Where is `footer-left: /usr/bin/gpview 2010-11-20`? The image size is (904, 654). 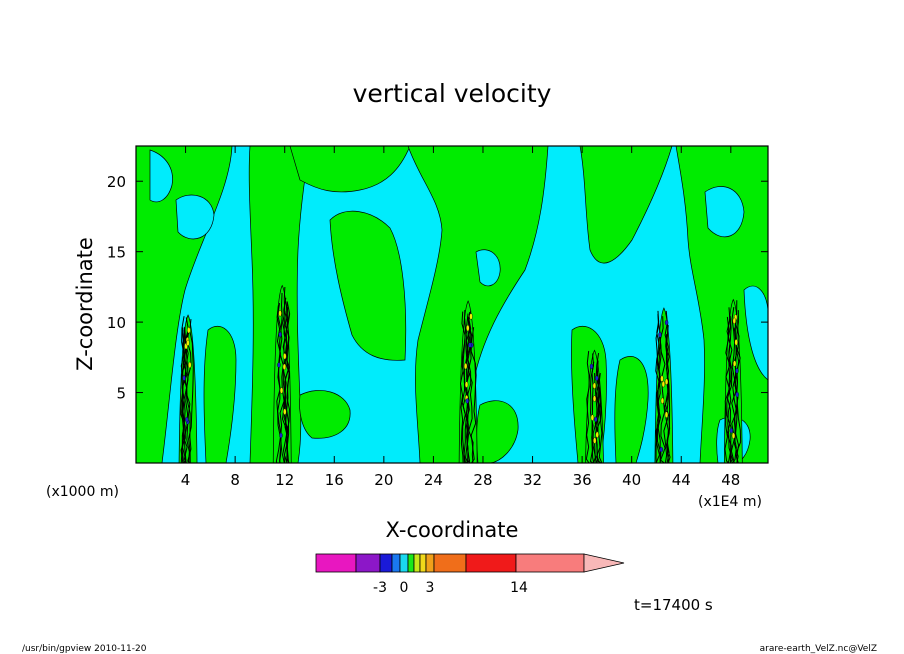 footer-left: /usr/bin/gpview 2010-11-20 is located at coordinates (84, 649).